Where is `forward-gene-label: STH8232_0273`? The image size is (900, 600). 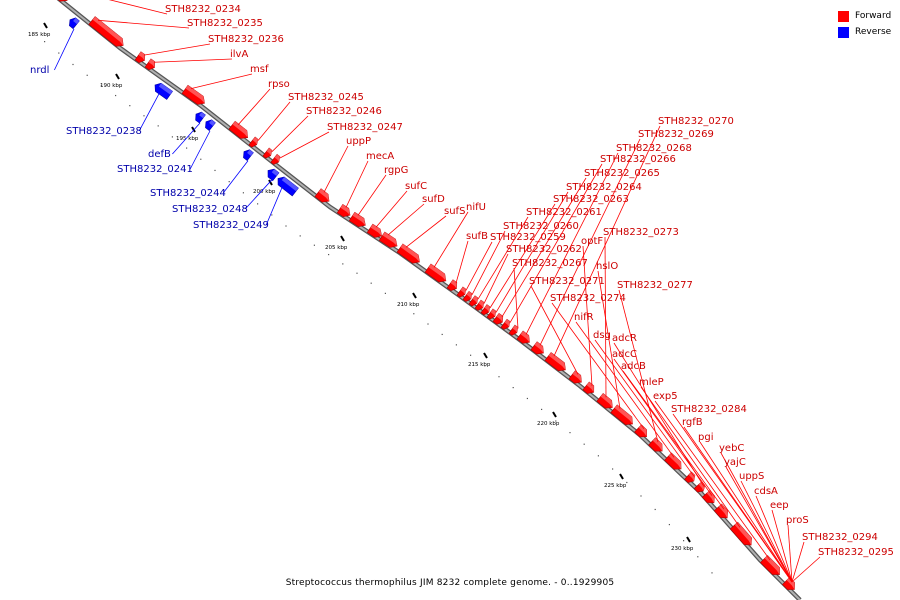 forward-gene-label: STH8232_0273 is located at coordinates (641, 232).